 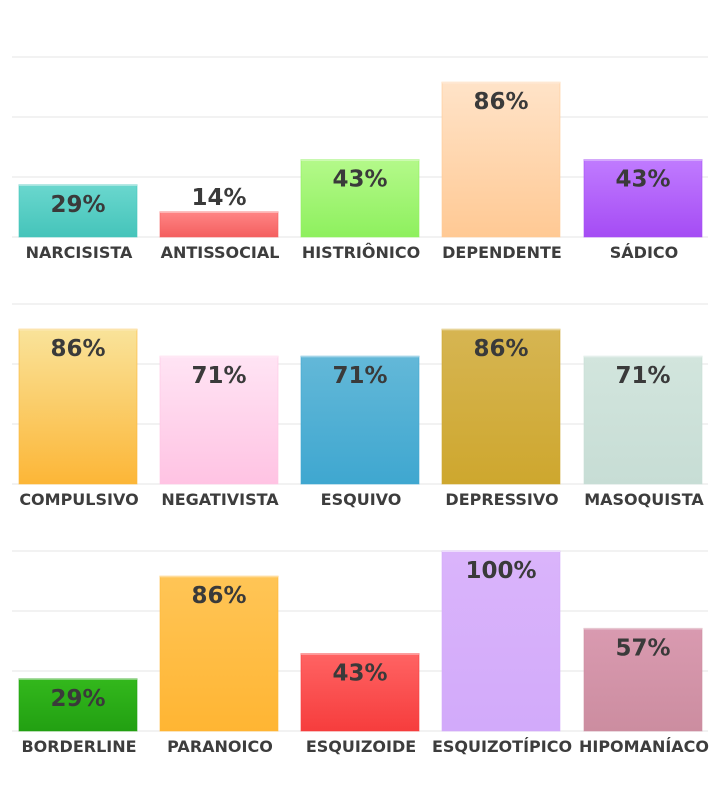 What do you see at coordinates (644, 499) in the screenshot?
I see `category-label: MASOQUISTA` at bounding box center [644, 499].